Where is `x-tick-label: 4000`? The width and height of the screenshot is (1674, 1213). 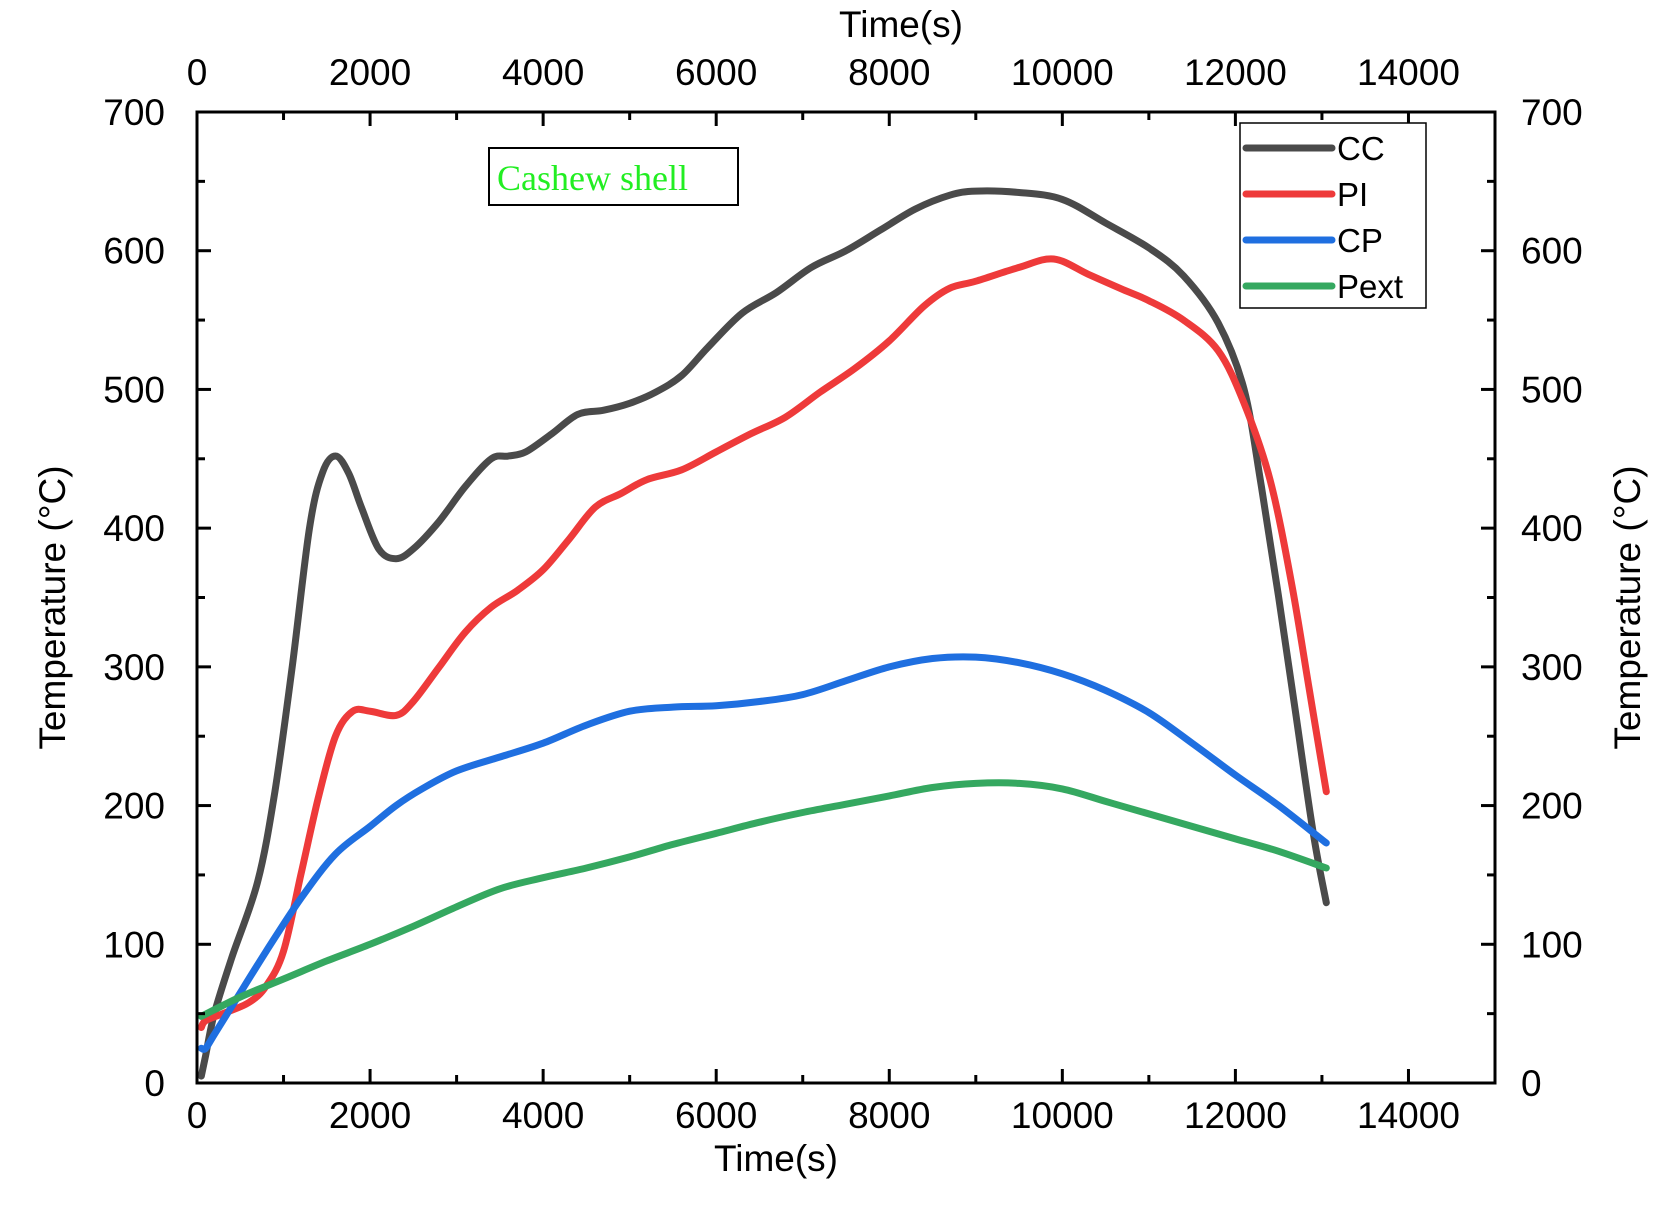 x-tick-label: 4000 is located at coordinates (543, 1115).